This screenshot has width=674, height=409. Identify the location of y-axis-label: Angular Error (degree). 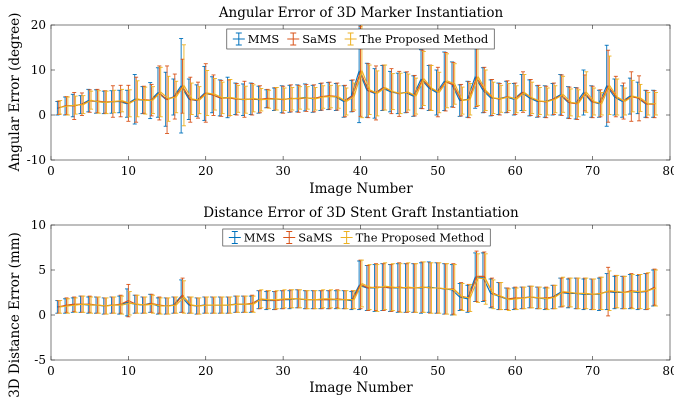
(15, 93).